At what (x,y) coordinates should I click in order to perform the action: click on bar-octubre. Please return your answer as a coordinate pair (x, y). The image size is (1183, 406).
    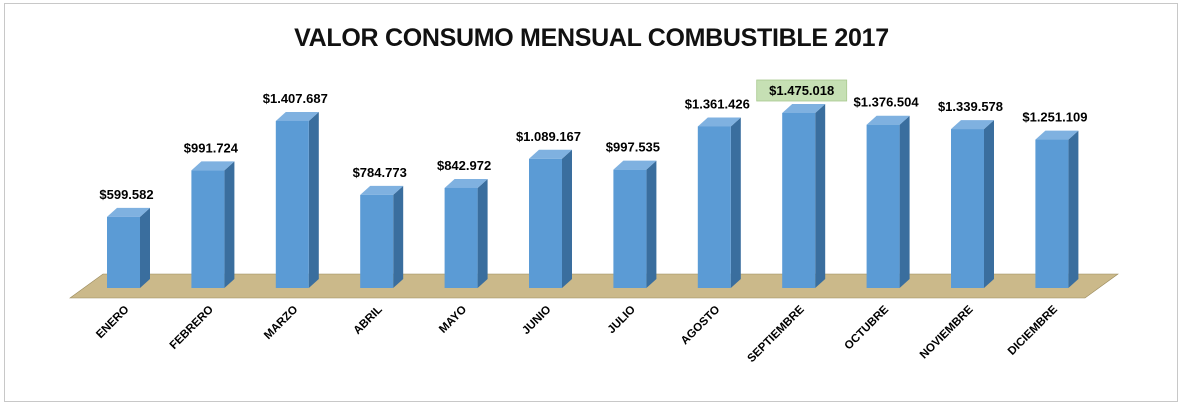
    Looking at the image, I should click on (888, 201).